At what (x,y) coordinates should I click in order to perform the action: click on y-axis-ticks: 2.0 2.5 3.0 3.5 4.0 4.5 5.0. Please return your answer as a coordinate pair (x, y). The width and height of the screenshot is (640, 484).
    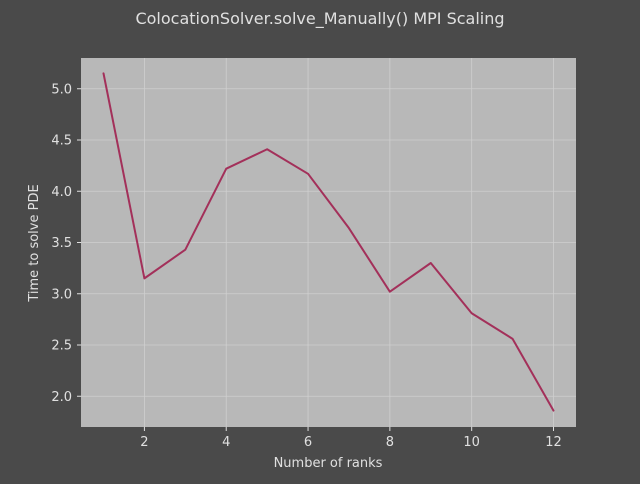
    Looking at the image, I should click on (66, 243).